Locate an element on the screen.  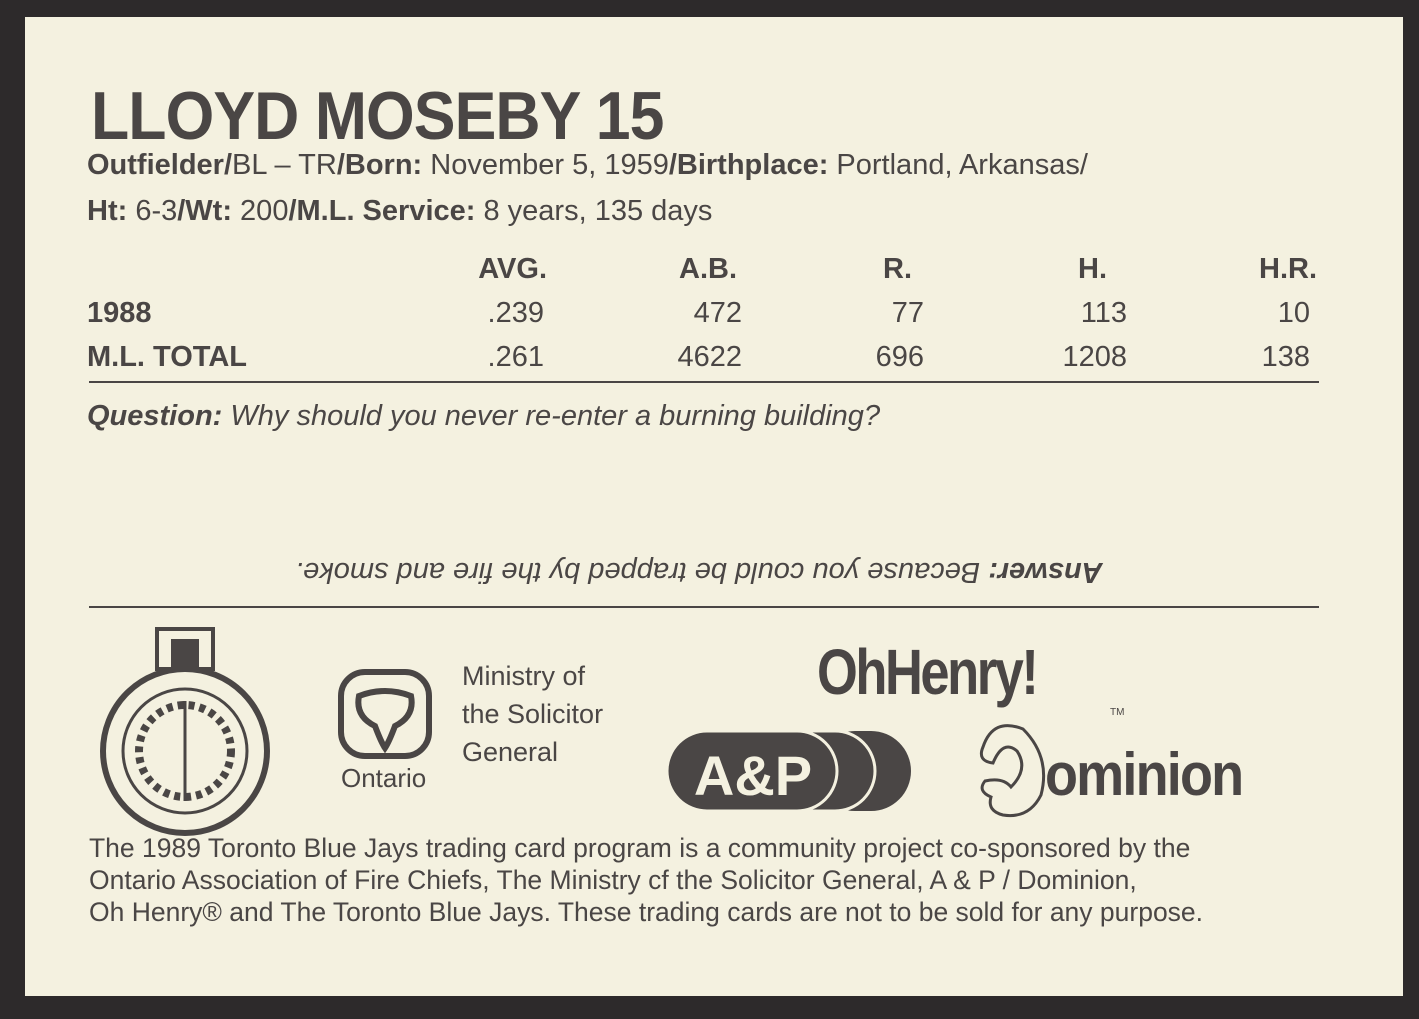
birthplace: Portland, Arkansas/ is located at coordinates (958, 165).